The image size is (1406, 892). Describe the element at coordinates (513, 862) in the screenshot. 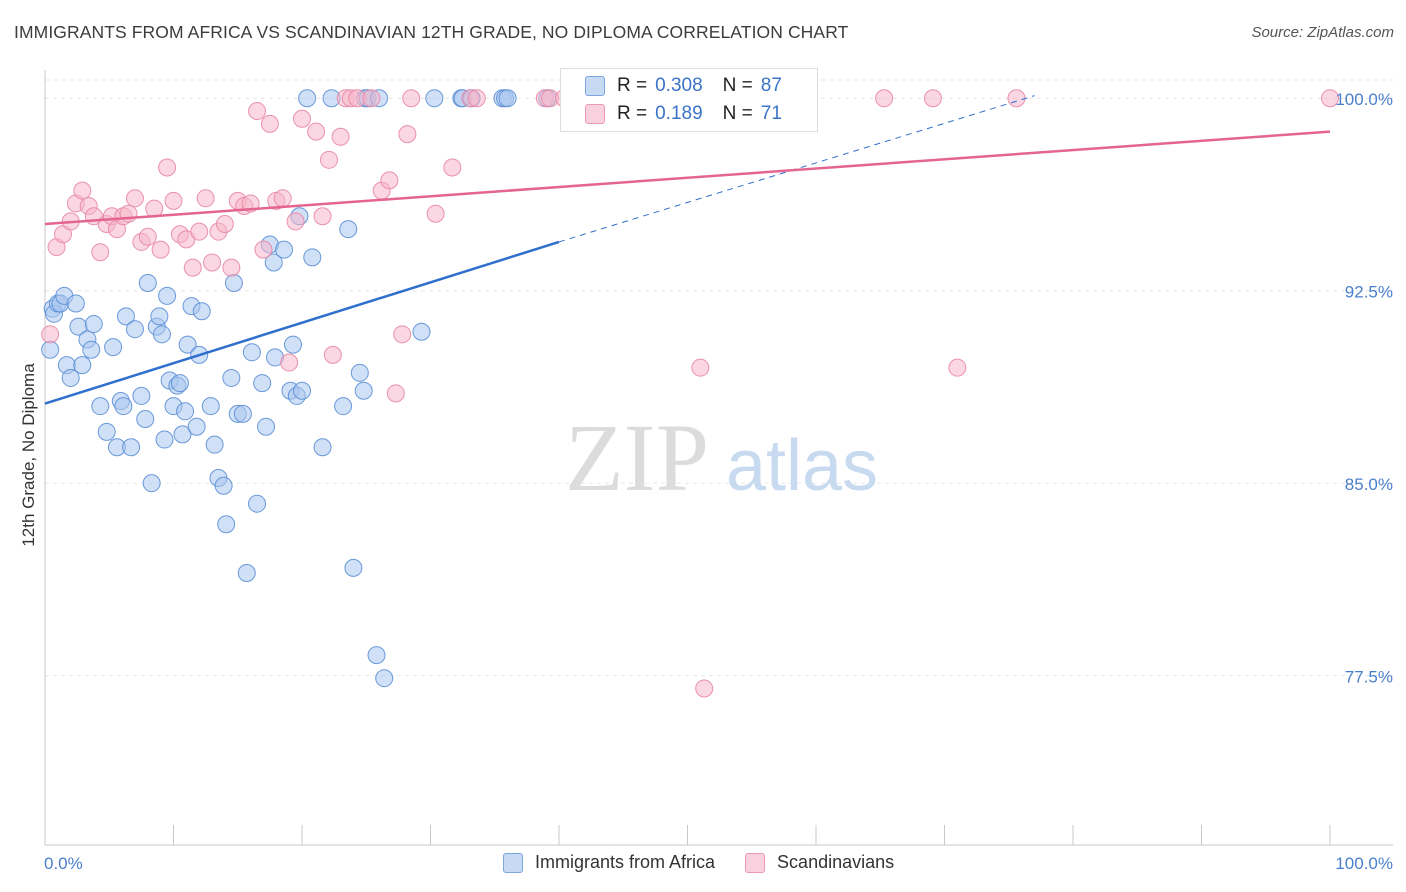

I see `series-swatch-africa` at that location.